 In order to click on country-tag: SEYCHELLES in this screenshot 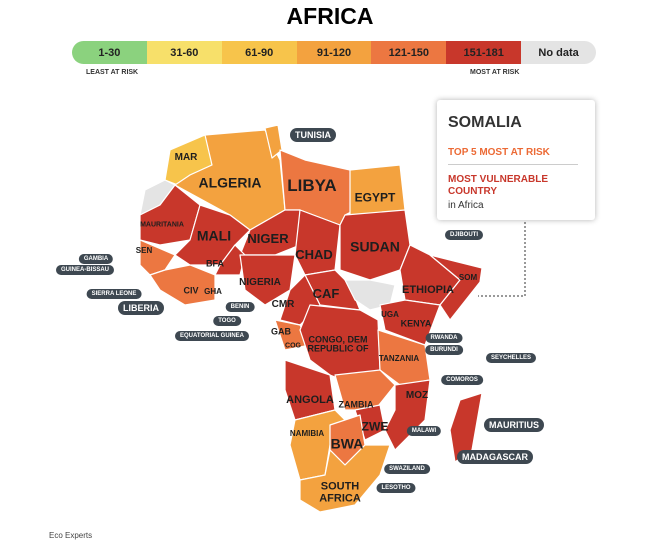, I will do `click(511, 358)`.